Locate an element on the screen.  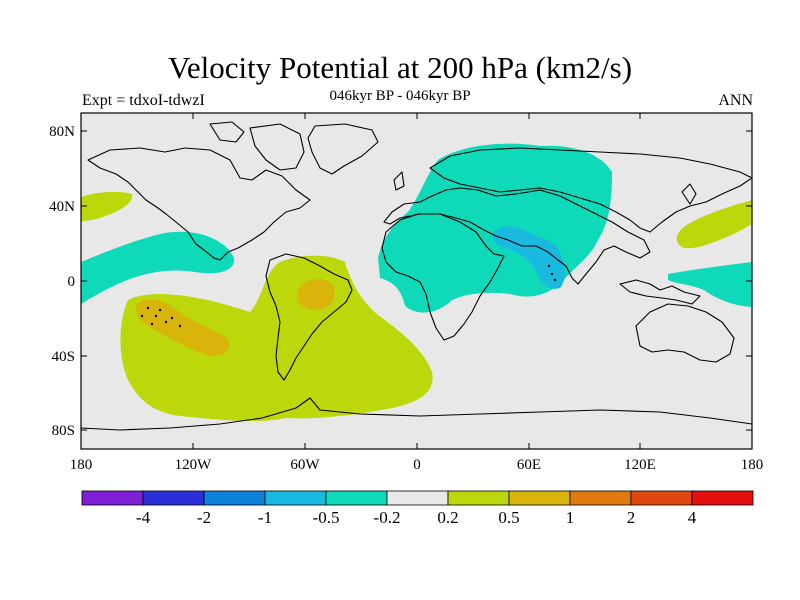
x-tick-label: 60E is located at coordinates (529, 465).